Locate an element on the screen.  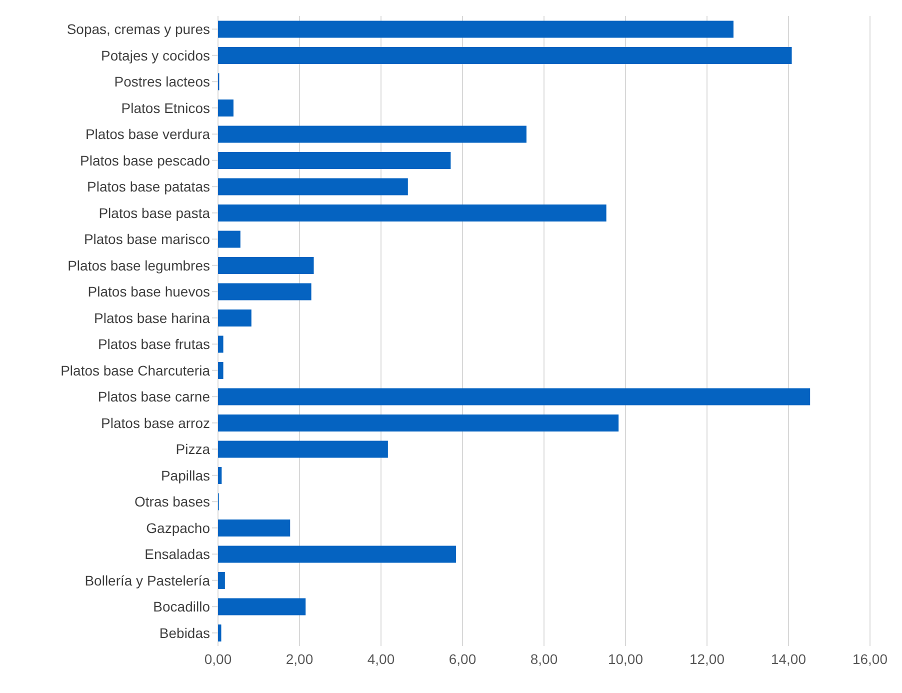
y-tick-label: Bebidas is located at coordinates (184, 632).